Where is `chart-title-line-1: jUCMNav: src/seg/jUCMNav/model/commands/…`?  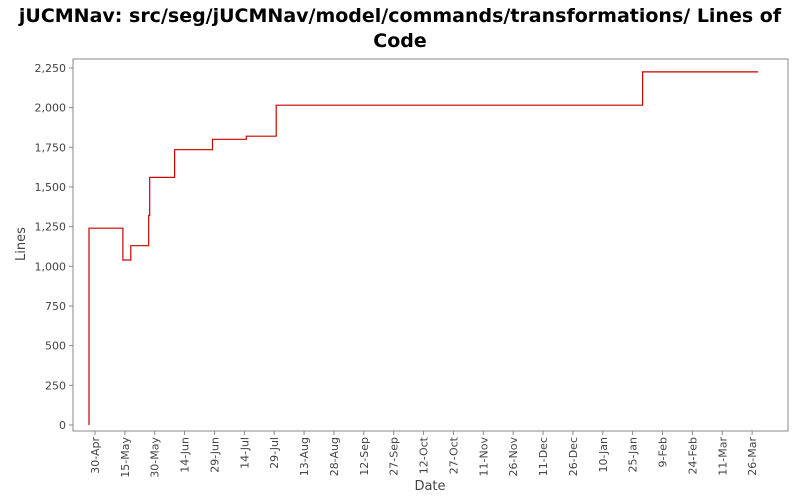 chart-title-line-1: jUCMNav: src/seg/jUCMNav/model/commands/… is located at coordinates (400, 16).